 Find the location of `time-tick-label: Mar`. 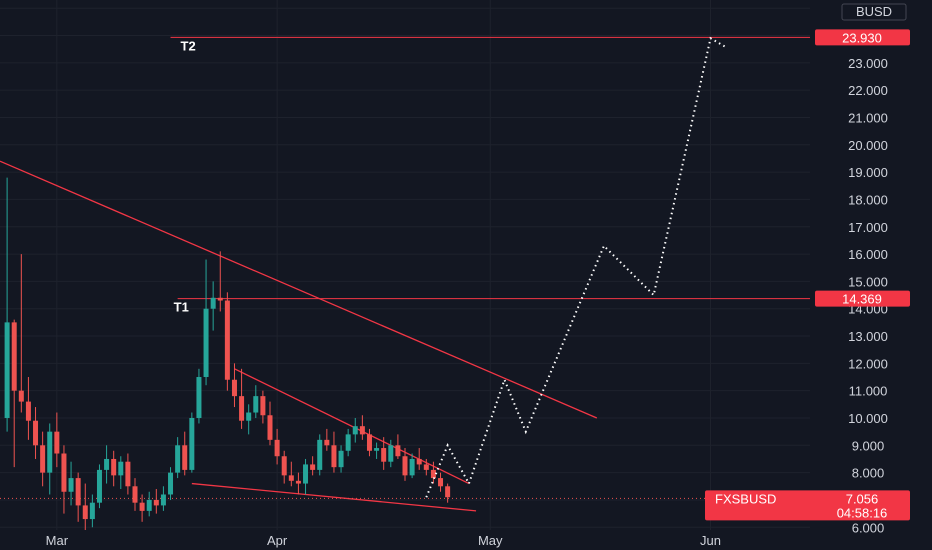

time-tick-label: Mar is located at coordinates (57, 540).